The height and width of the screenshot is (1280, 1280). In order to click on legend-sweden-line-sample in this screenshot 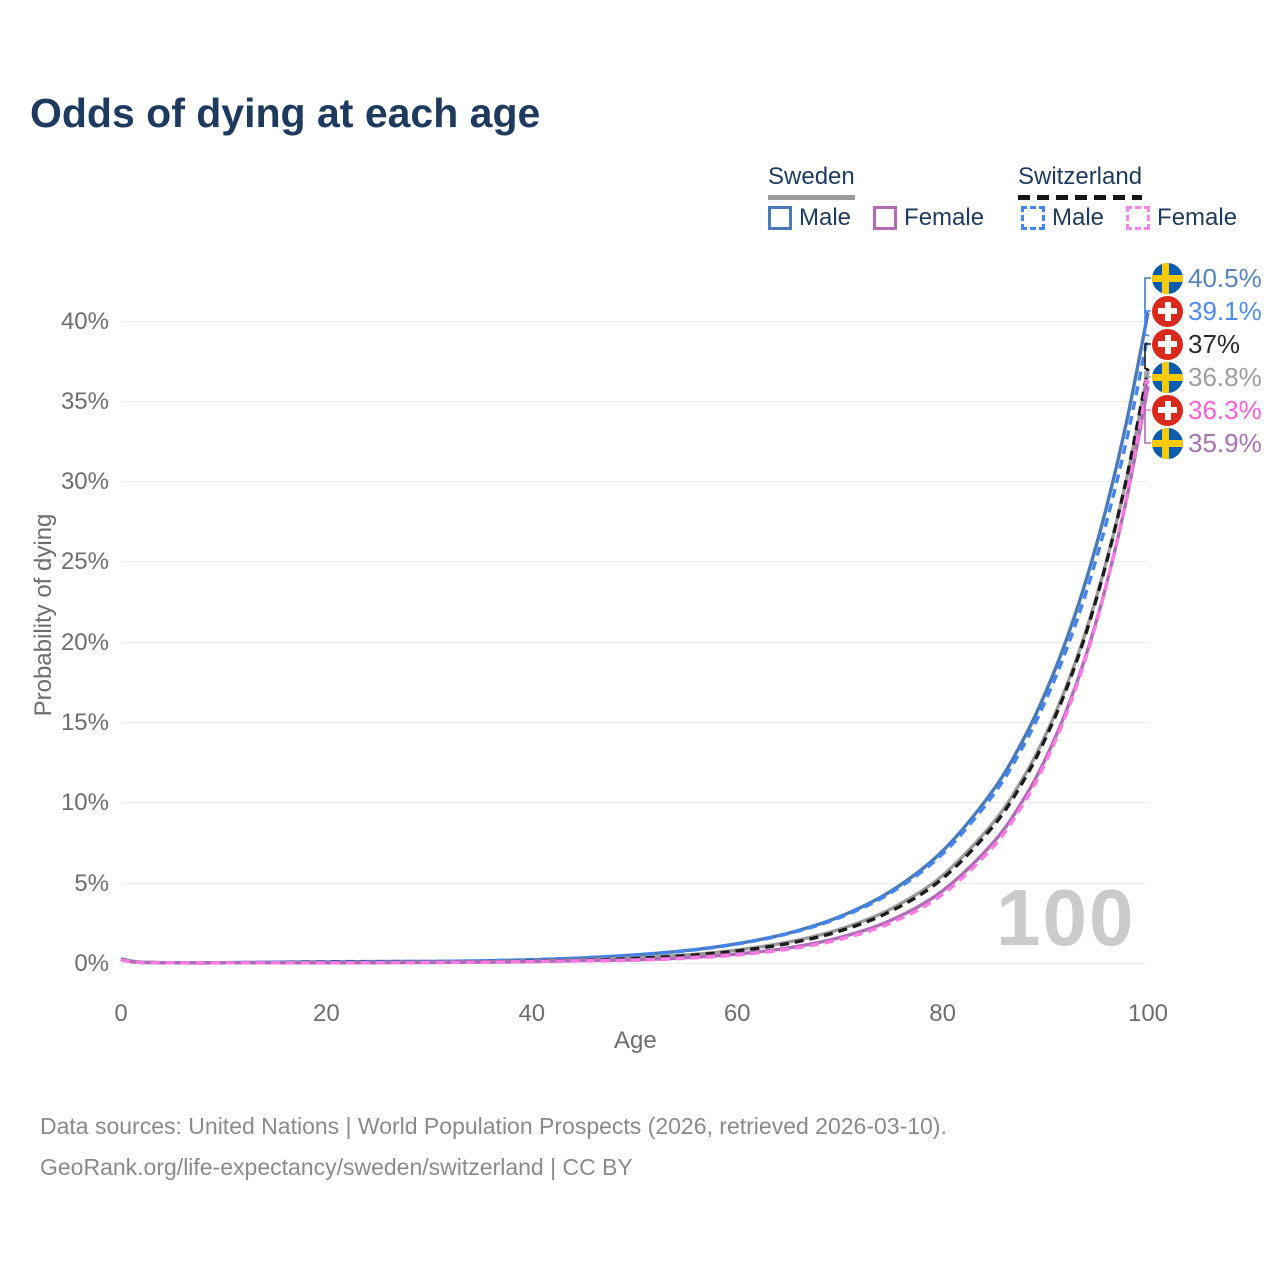, I will do `click(811, 197)`.